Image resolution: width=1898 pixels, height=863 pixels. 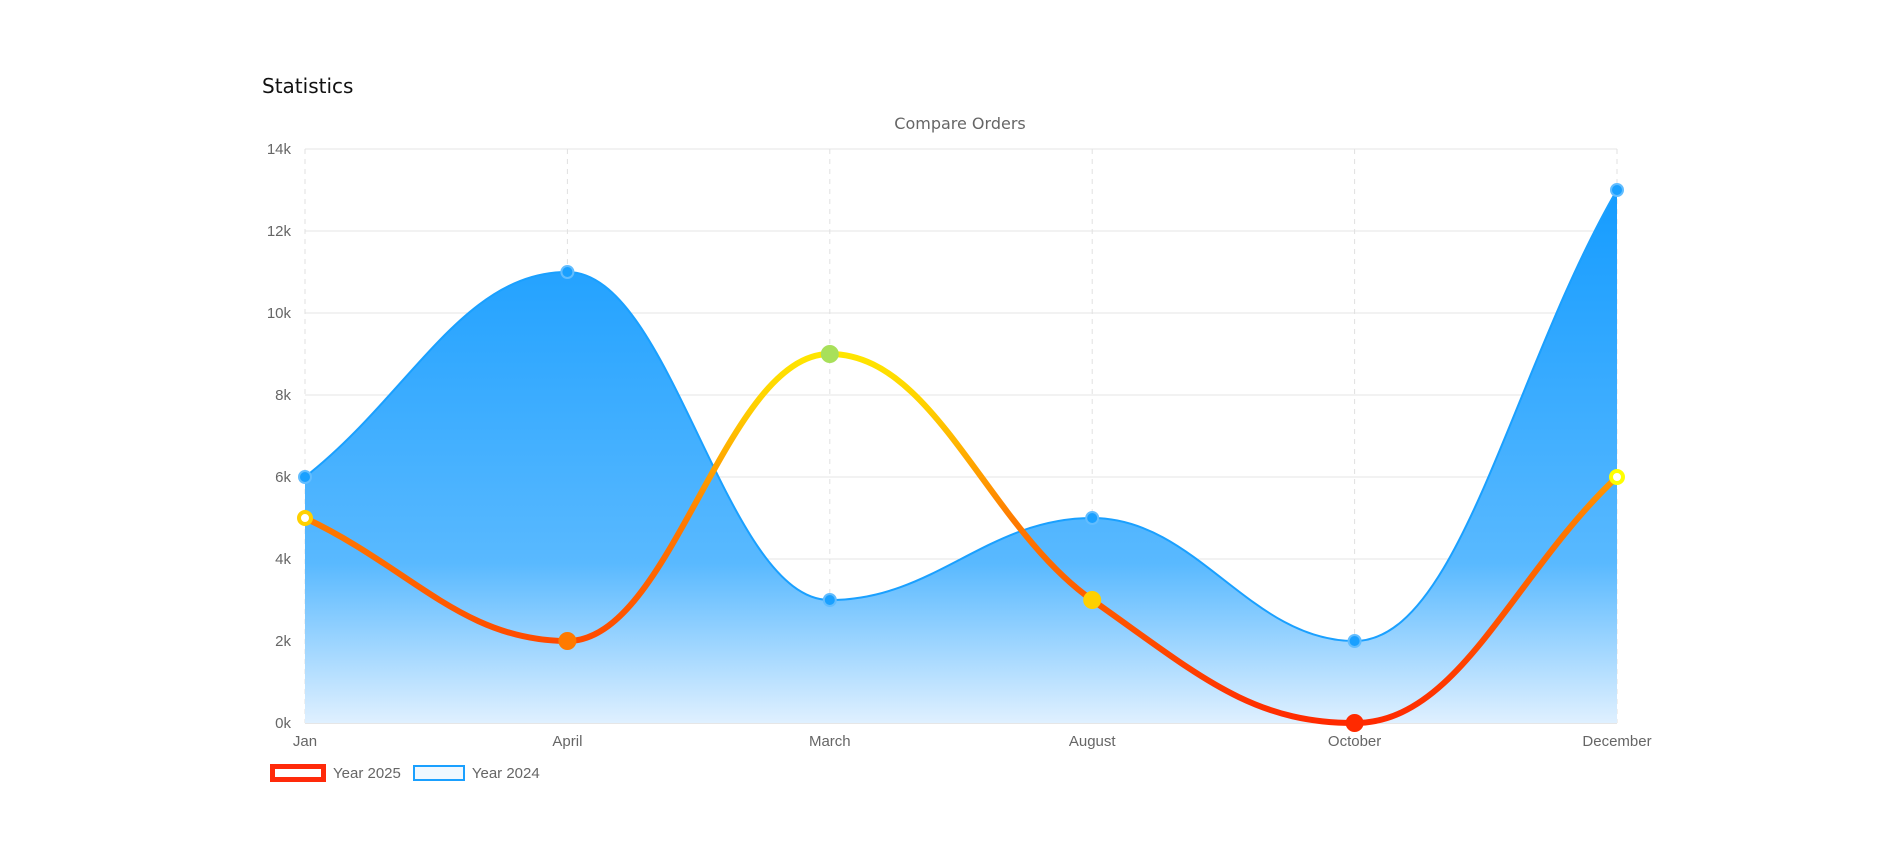 I want to click on x-tick-label: August, so click(x=1093, y=741).